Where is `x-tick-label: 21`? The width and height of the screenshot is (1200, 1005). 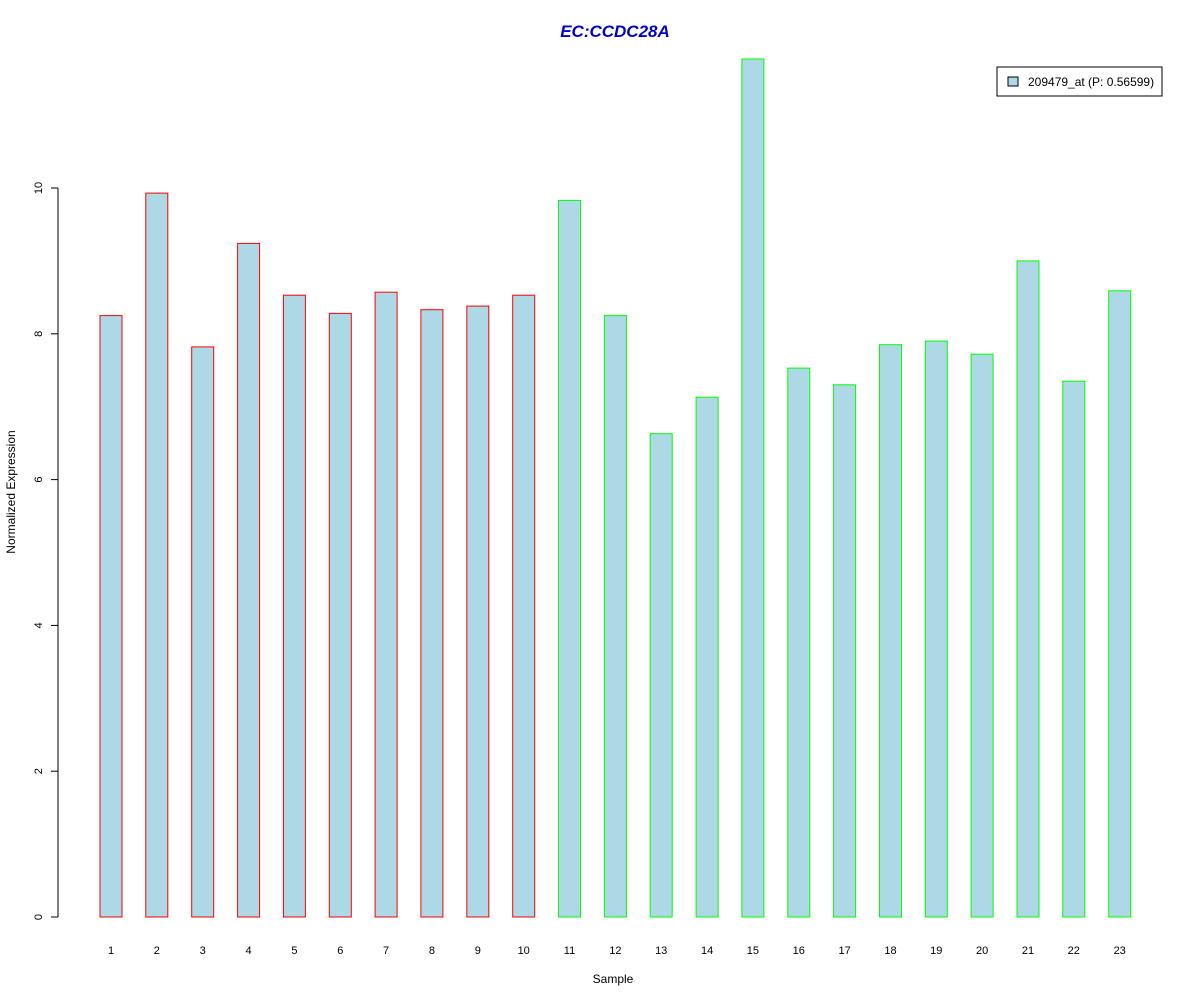 x-tick-label: 21 is located at coordinates (1028, 951).